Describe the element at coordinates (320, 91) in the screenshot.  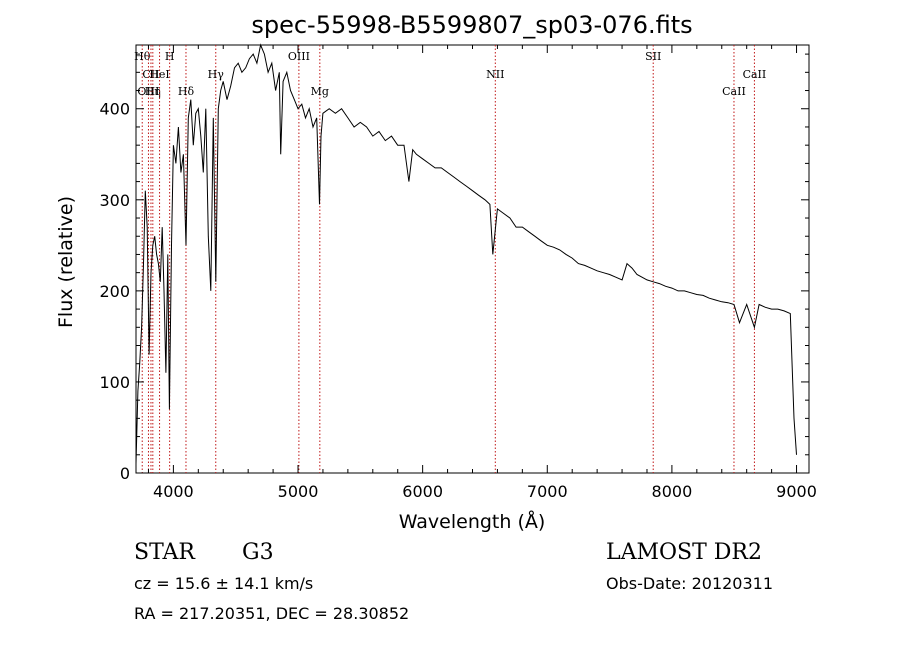
I see `line-marker-label: Mg` at that location.